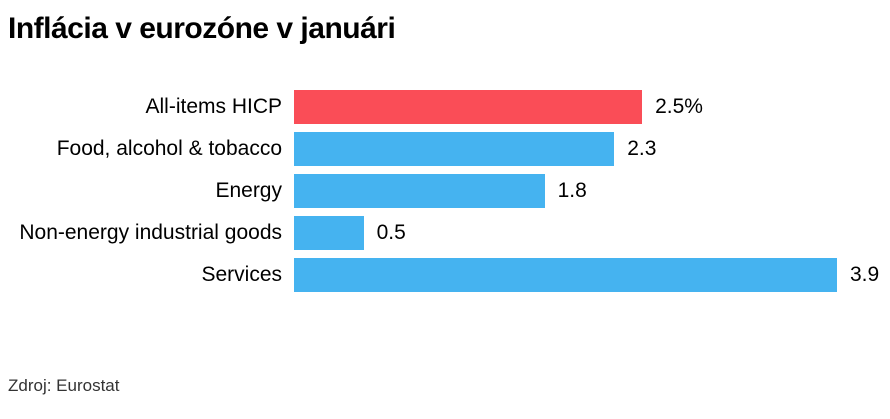 The width and height of the screenshot is (890, 419). I want to click on category-label: Energy, so click(248, 190).